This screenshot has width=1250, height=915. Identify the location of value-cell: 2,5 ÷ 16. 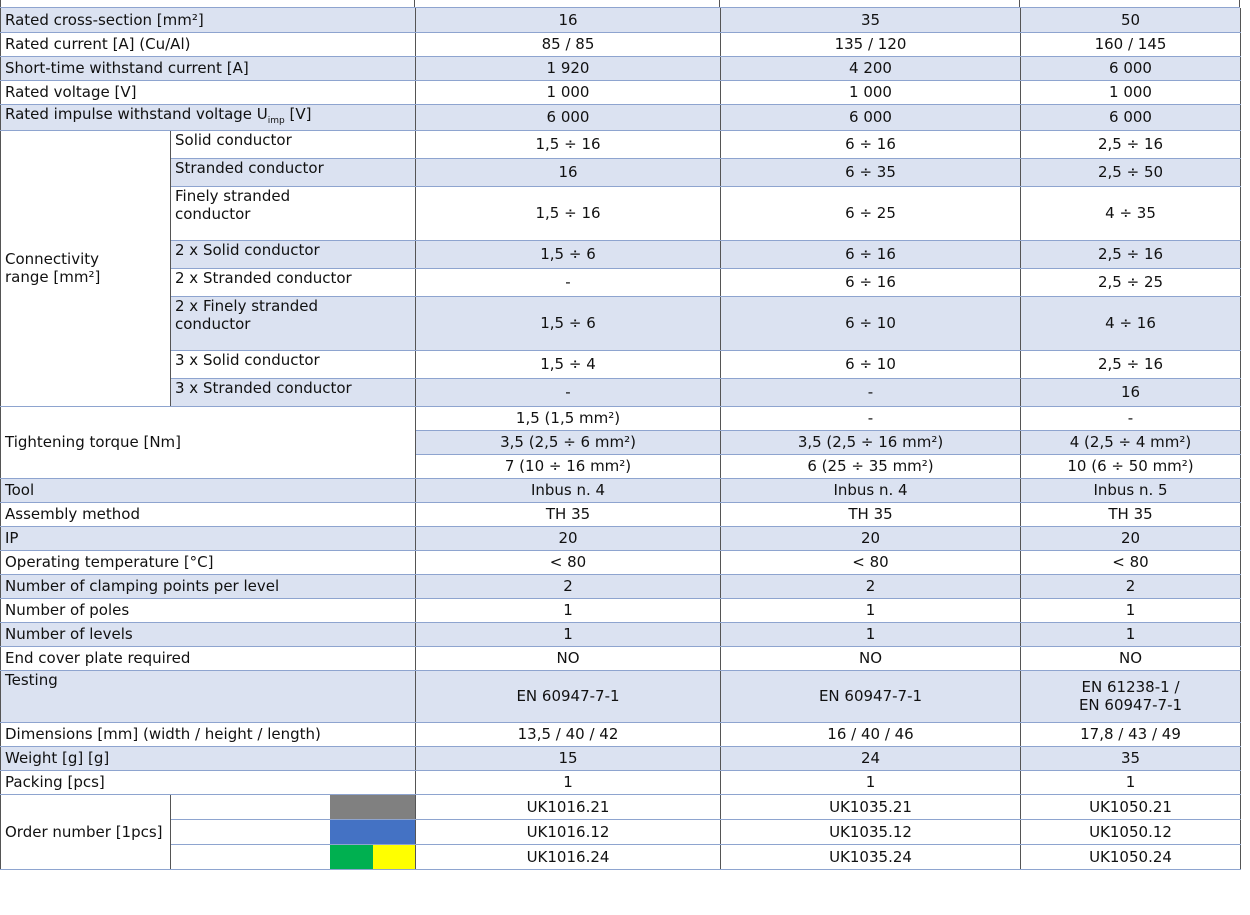
(1131, 254).